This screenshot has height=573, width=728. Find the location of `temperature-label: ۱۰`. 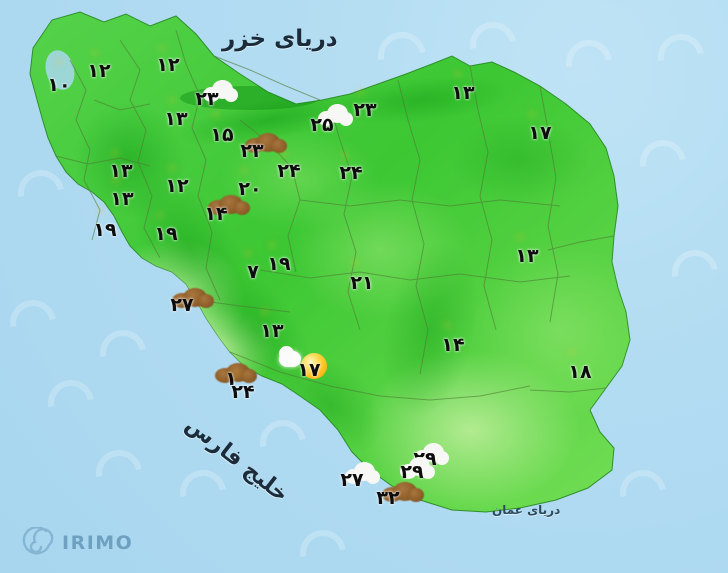

temperature-label: ۱۰ is located at coordinates (59, 85).